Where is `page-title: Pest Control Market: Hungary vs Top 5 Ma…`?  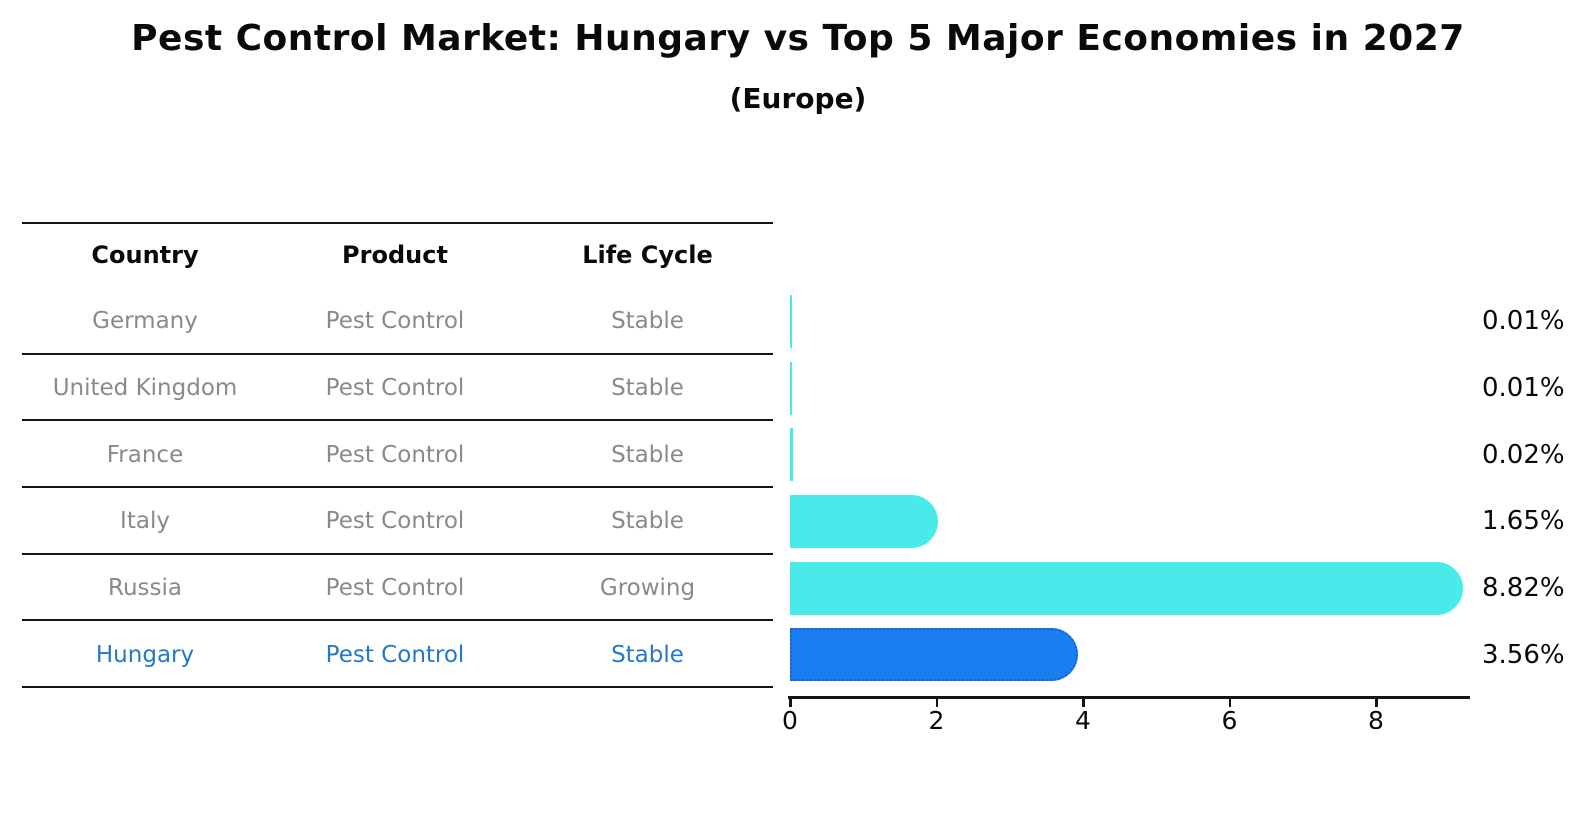 page-title: Pest Control Market: Hungary vs Top 5 Ma… is located at coordinates (798, 38).